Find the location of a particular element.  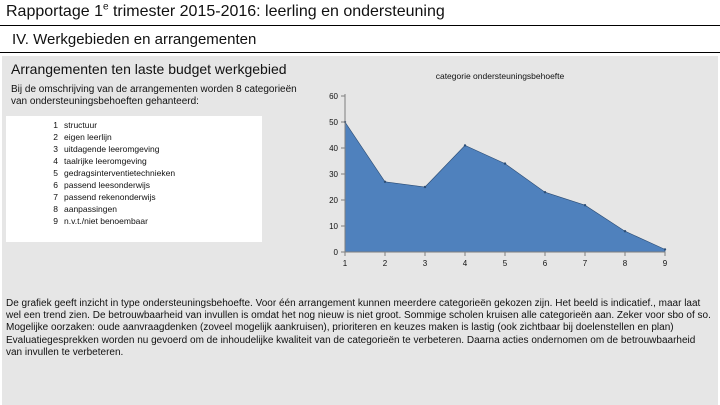

legend-number: 2 is located at coordinates (55, 137).